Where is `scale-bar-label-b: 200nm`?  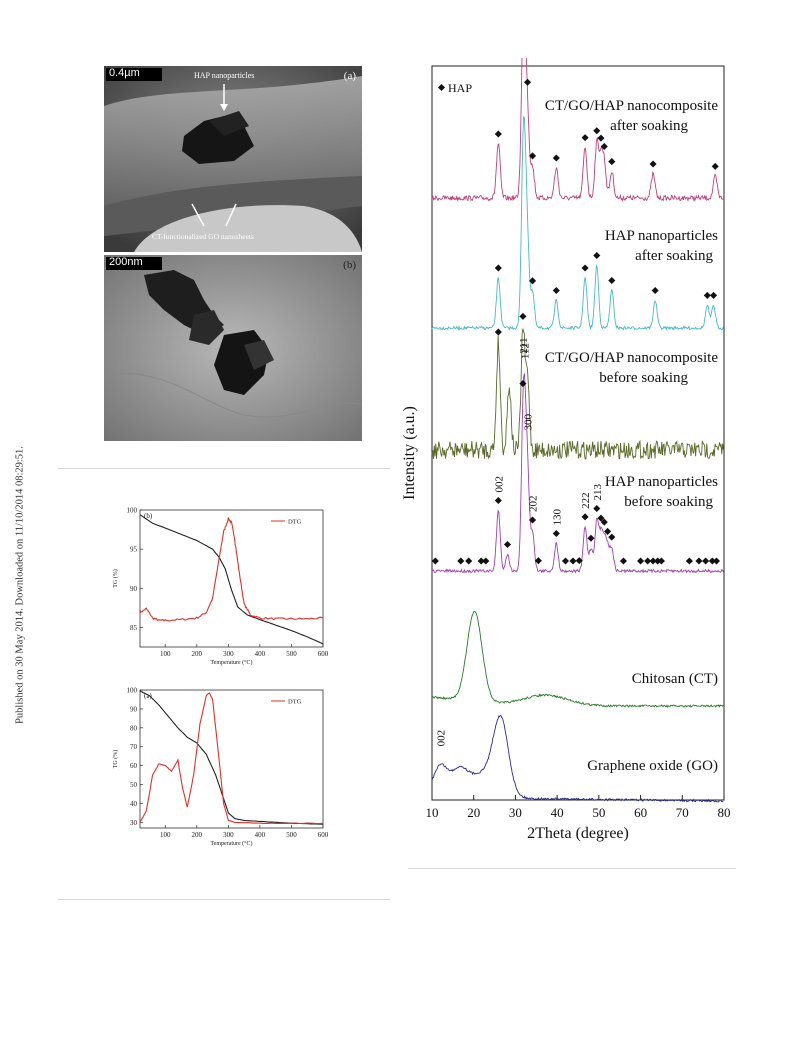 scale-bar-label-b: 200nm is located at coordinates (126, 262).